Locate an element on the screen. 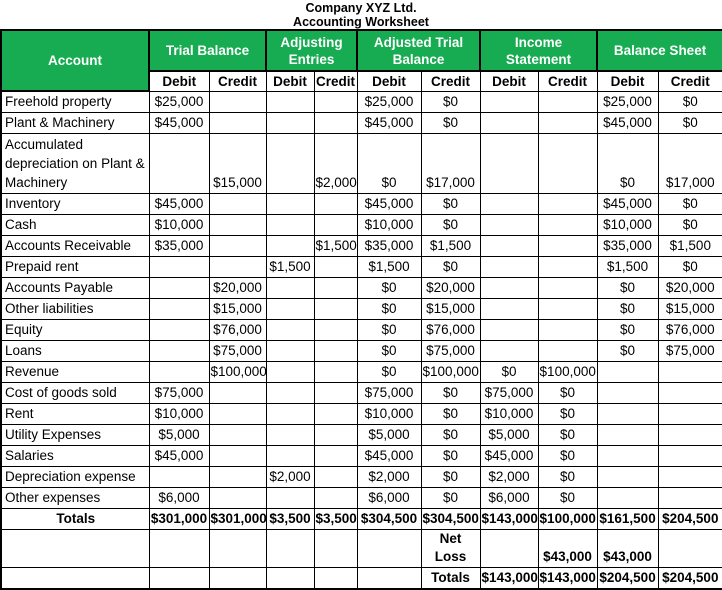  atb-debit-header: Debit is located at coordinates (389, 81).